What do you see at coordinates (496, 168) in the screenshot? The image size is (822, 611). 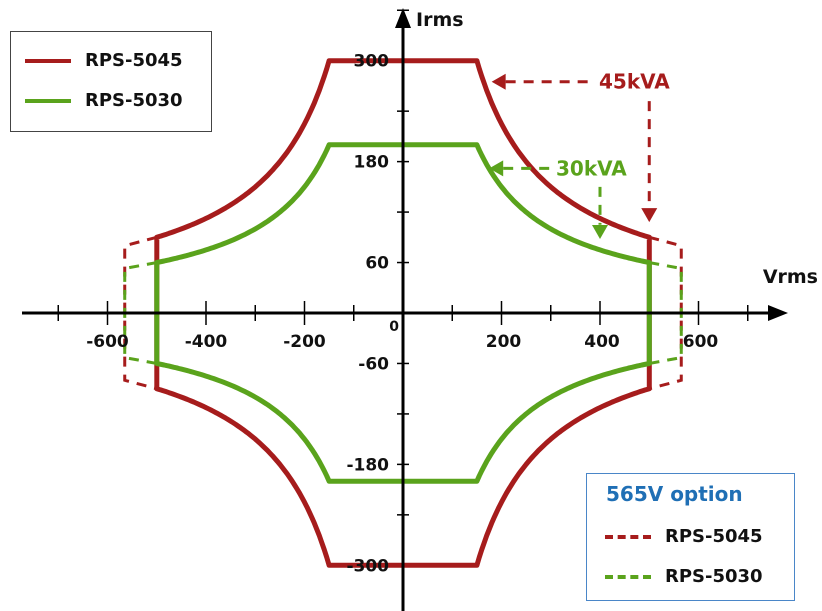 I see `annotation-30kva-arrowhead-left` at bounding box center [496, 168].